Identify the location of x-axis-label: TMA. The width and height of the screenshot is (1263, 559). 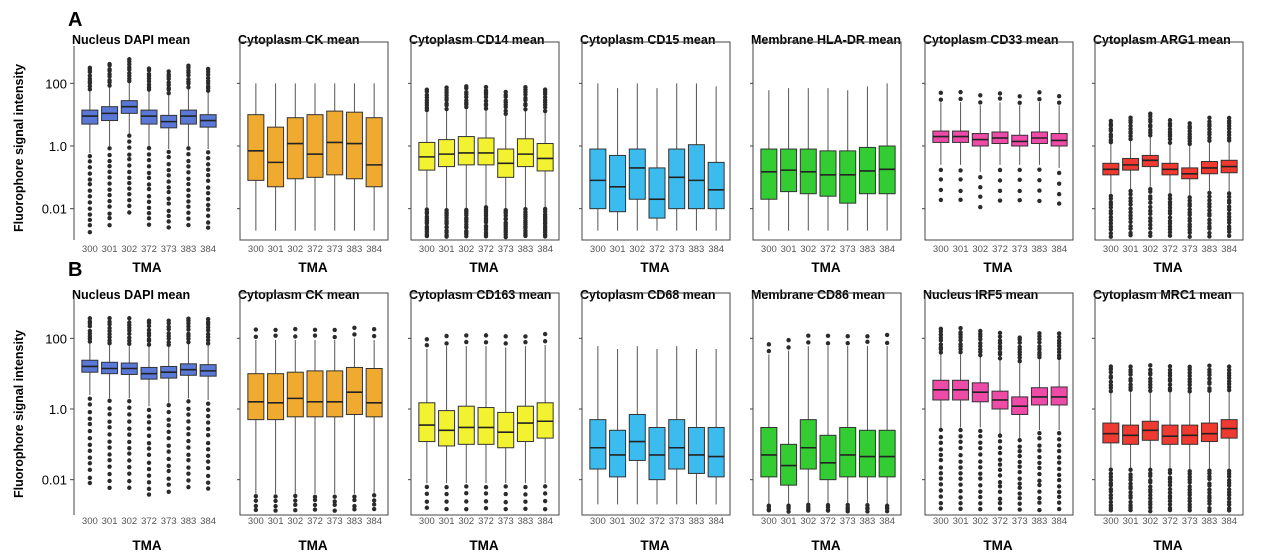
(997, 545).